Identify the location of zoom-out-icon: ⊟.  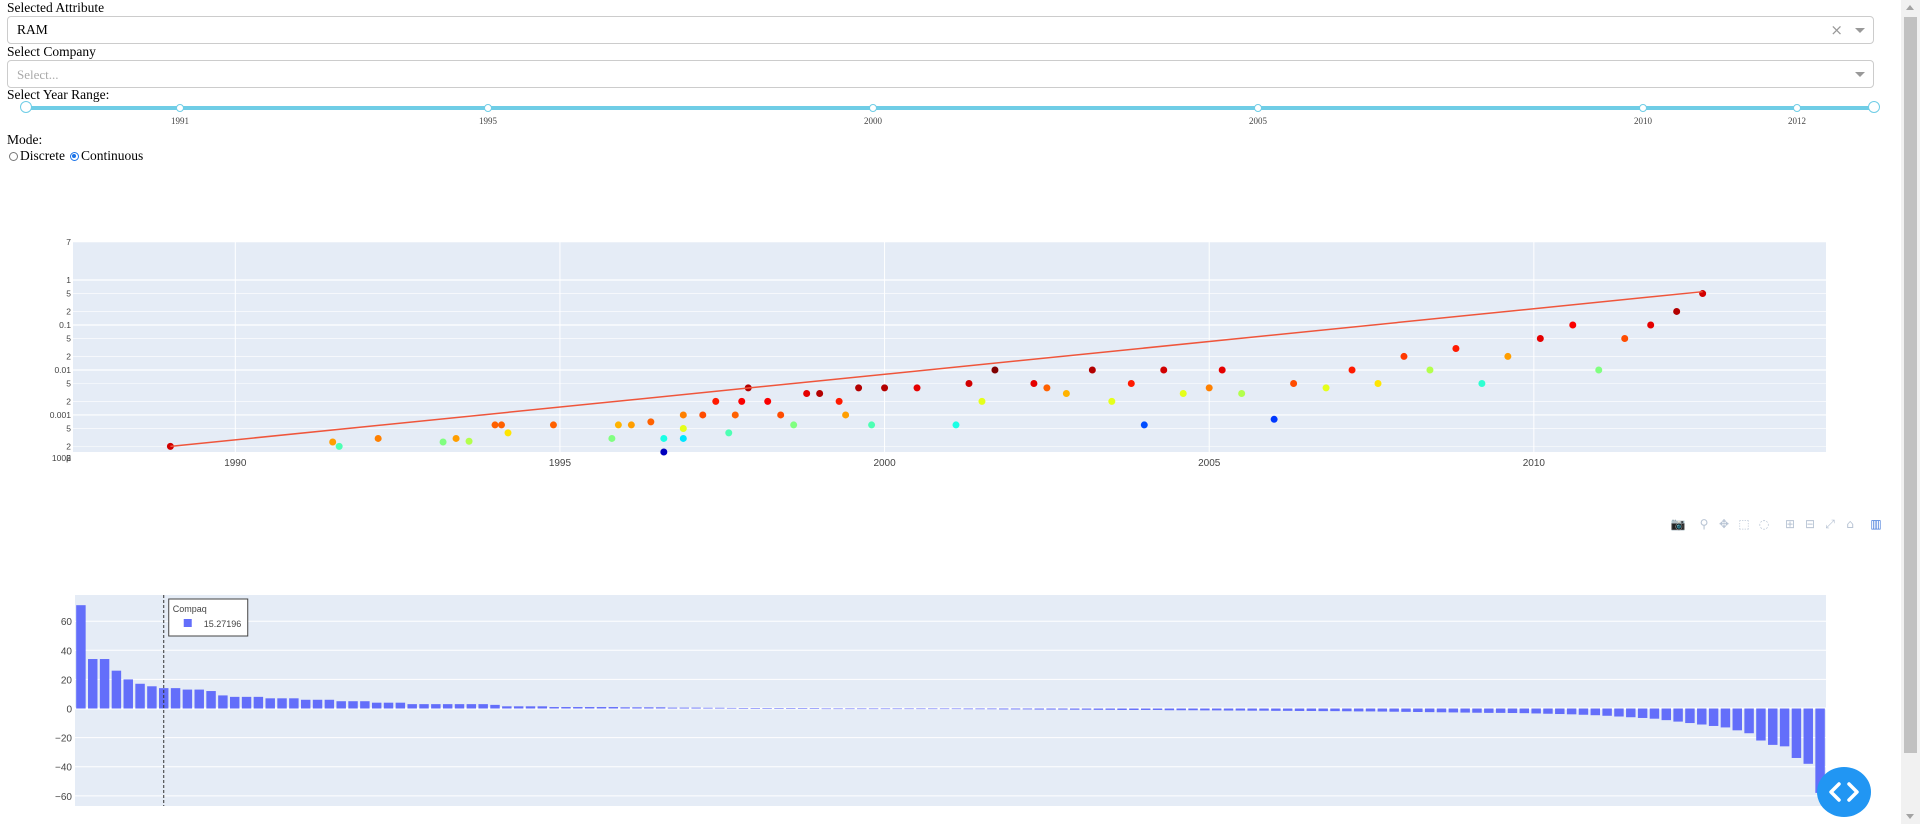
(1810, 524).